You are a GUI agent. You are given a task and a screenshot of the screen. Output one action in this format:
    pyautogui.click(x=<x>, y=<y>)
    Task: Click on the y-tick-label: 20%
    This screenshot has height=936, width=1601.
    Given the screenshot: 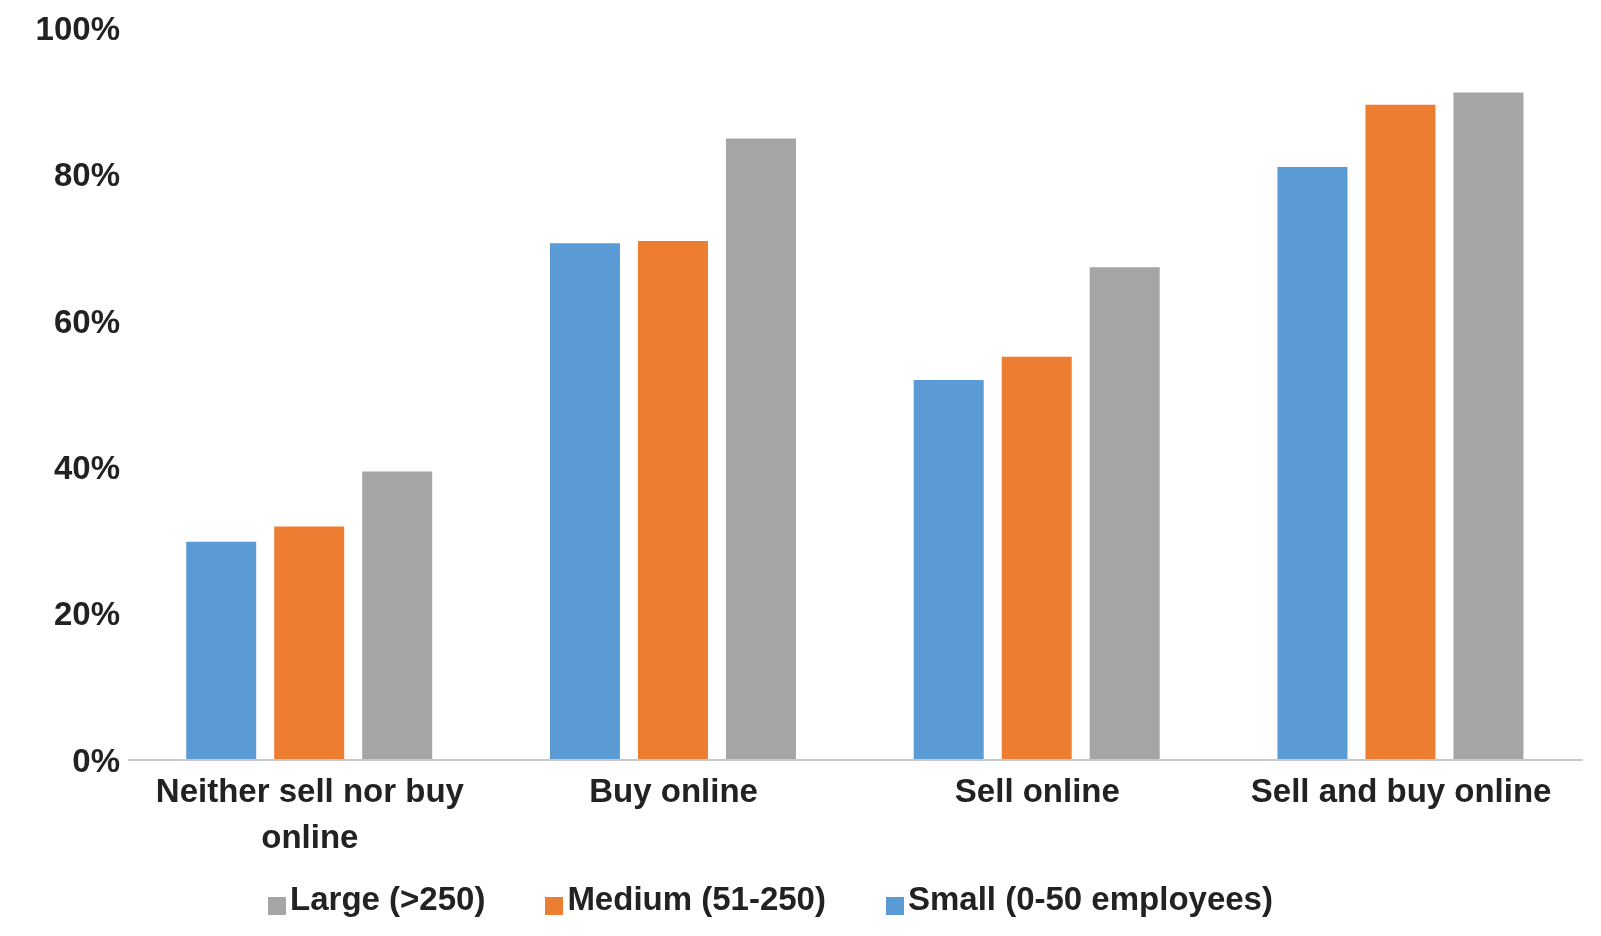 What is the action you would take?
    pyautogui.click(x=86, y=614)
    